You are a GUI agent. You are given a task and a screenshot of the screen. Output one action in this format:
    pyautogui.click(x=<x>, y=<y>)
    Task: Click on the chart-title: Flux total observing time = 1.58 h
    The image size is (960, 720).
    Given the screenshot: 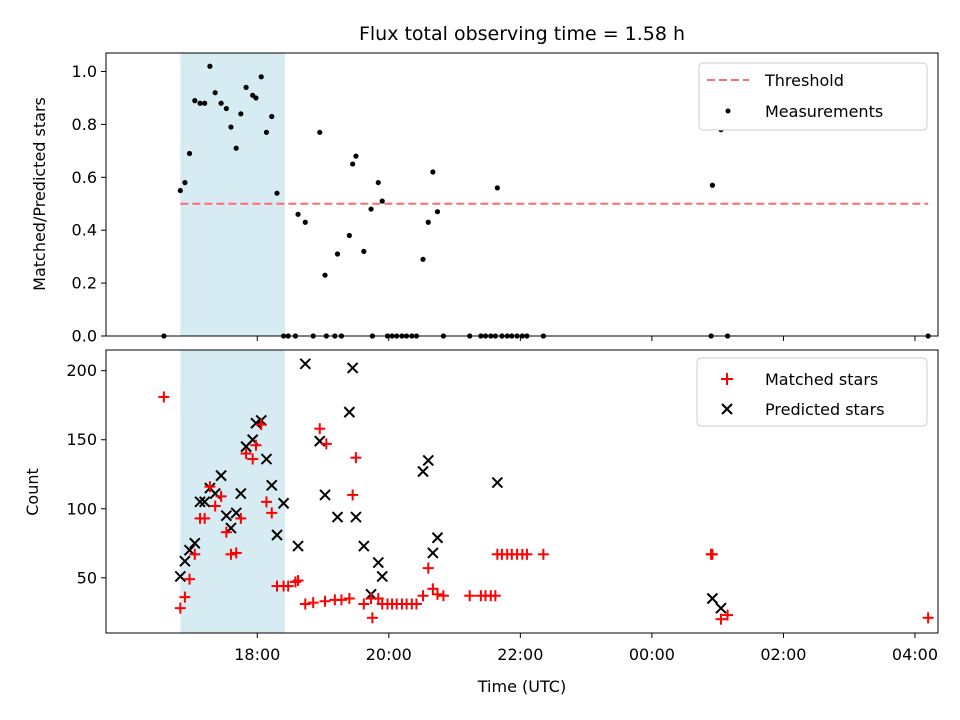 What is the action you would take?
    pyautogui.click(x=522, y=34)
    